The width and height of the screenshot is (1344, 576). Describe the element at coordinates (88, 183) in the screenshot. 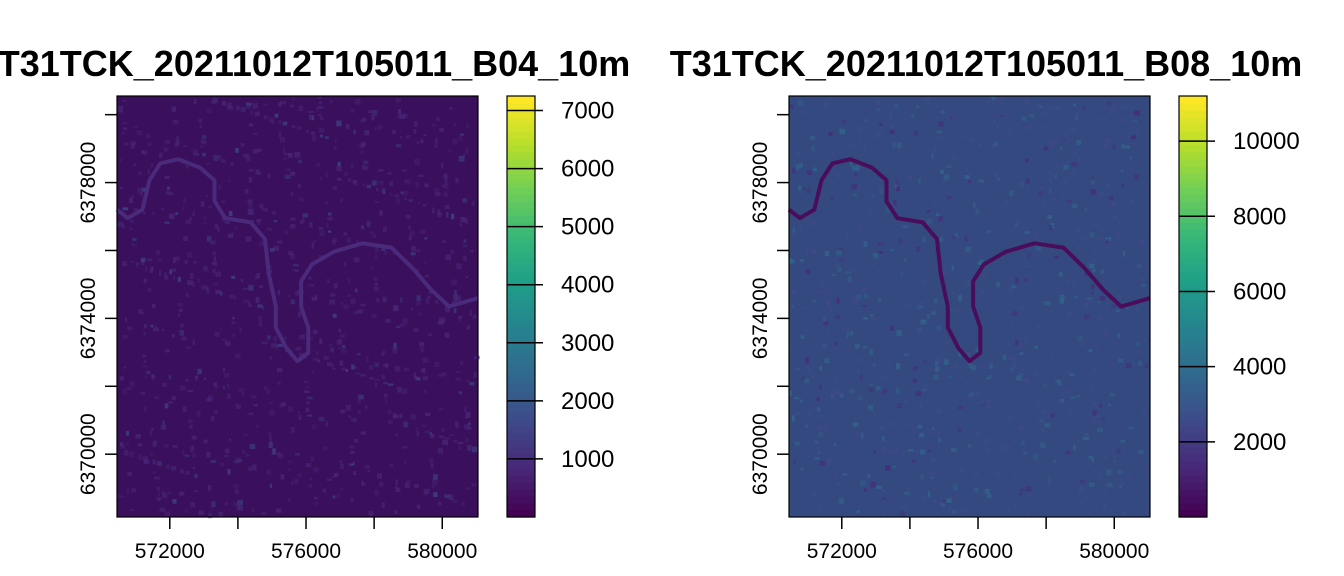

I see `y-tick-label: 6378000` at that location.